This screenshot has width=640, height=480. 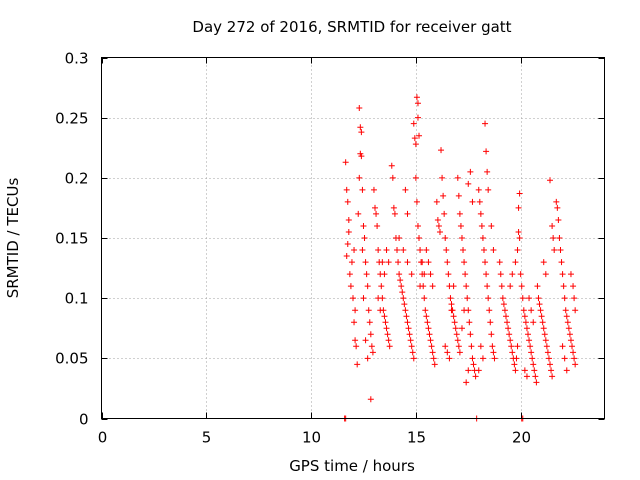 What do you see at coordinates (521, 438) in the screenshot?
I see `x-tick-label: 20` at bounding box center [521, 438].